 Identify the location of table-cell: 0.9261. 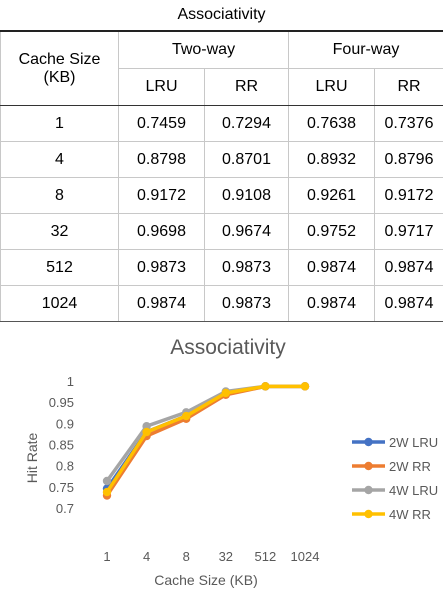
(332, 196).